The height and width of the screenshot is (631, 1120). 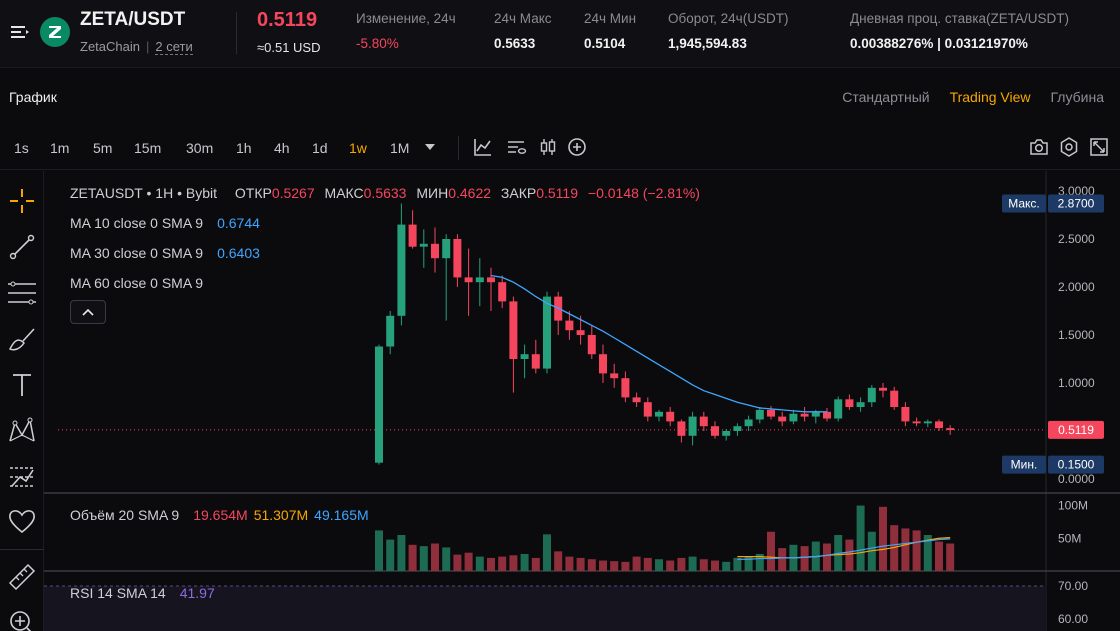 What do you see at coordinates (728, 18) in the screenshot?
I see `stat-label: Оборот, 24ч(USDT)` at bounding box center [728, 18].